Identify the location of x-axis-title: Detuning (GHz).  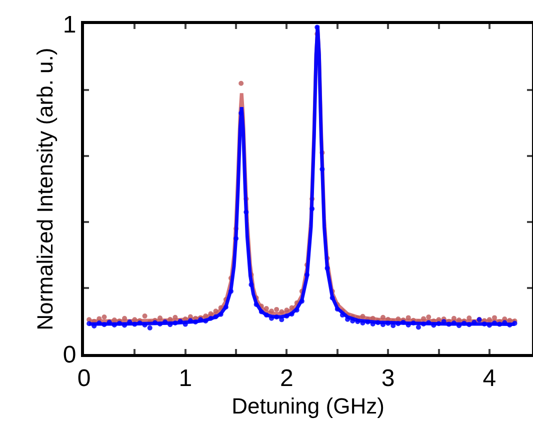
(308, 406).